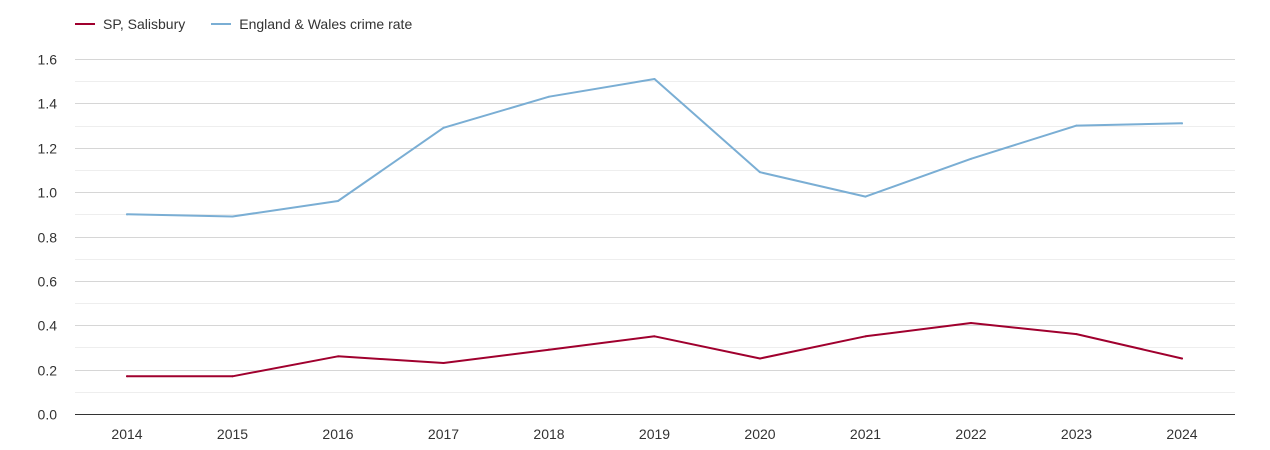 Image resolution: width=1270 pixels, height=450 pixels. What do you see at coordinates (48, 326) in the screenshot?
I see `y-tick-label: 0.4` at bounding box center [48, 326].